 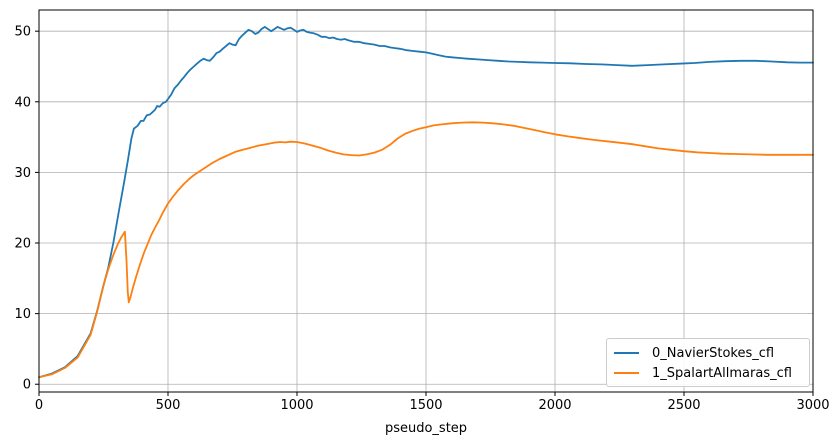 I want to click on legend: 0_NavierStokes_cfl 1_SpalartAllmaras_cfl, so click(x=708, y=362).